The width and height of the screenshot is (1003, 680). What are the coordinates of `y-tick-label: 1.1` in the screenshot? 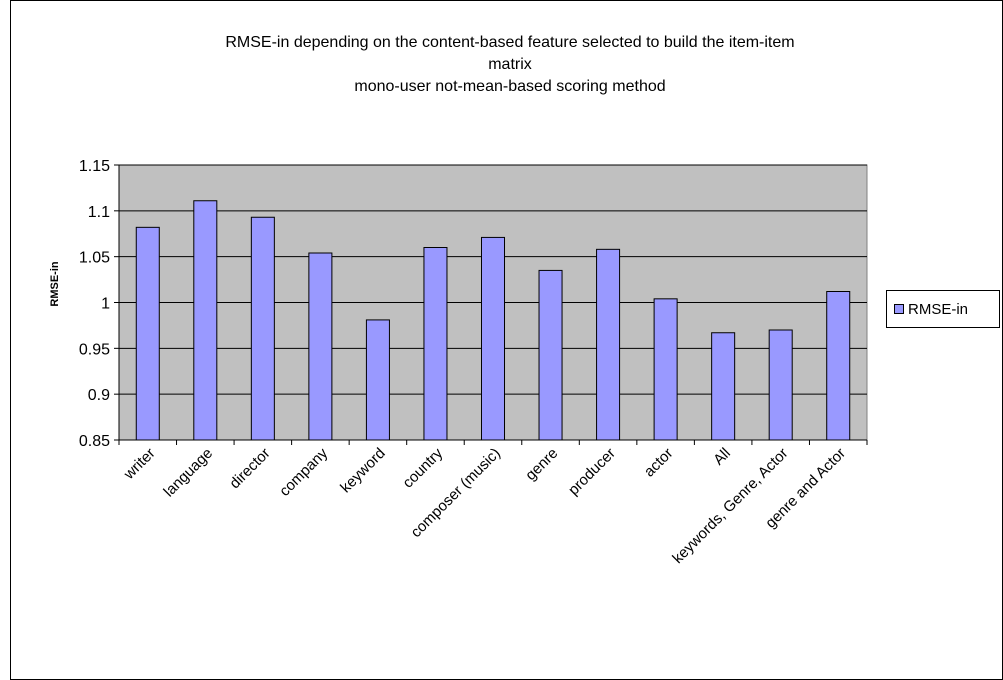 It's located at (99, 212).